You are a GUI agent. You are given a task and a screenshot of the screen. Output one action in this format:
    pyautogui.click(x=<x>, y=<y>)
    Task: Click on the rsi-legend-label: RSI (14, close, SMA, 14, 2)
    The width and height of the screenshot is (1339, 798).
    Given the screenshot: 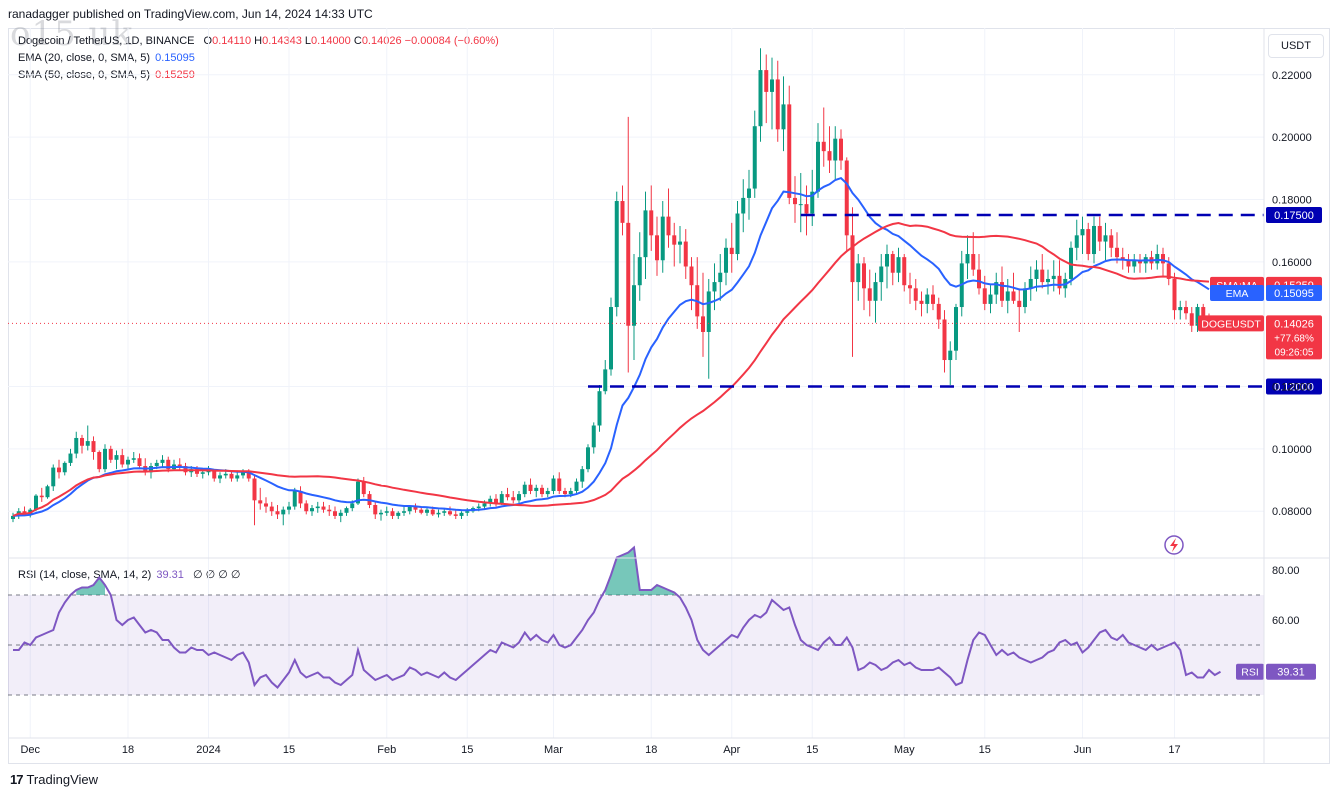 What is the action you would take?
    pyautogui.click(x=85, y=575)
    